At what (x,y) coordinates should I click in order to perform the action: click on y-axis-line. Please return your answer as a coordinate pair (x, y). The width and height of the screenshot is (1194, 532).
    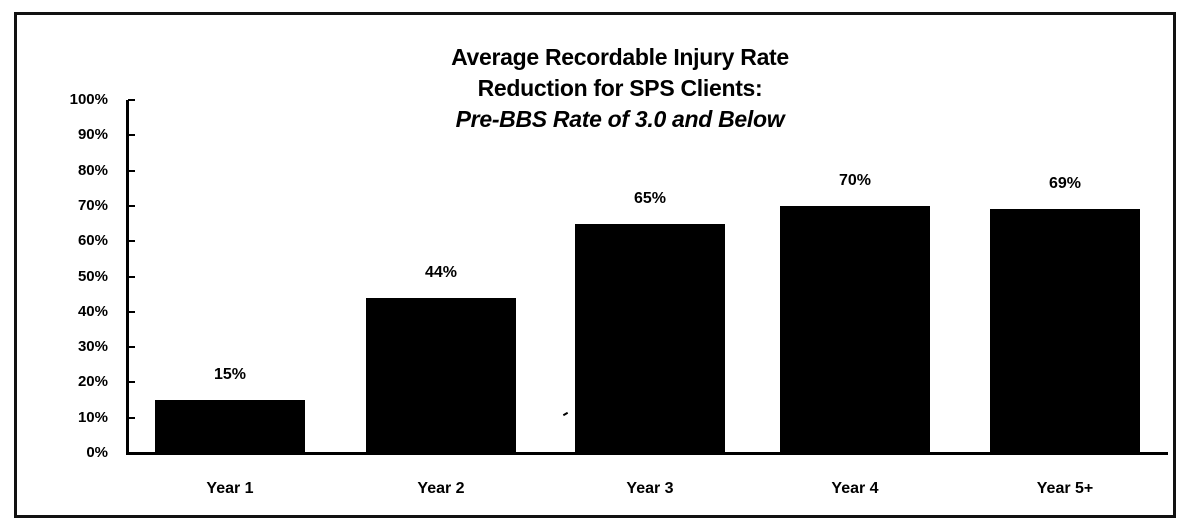
    Looking at the image, I should click on (127, 277).